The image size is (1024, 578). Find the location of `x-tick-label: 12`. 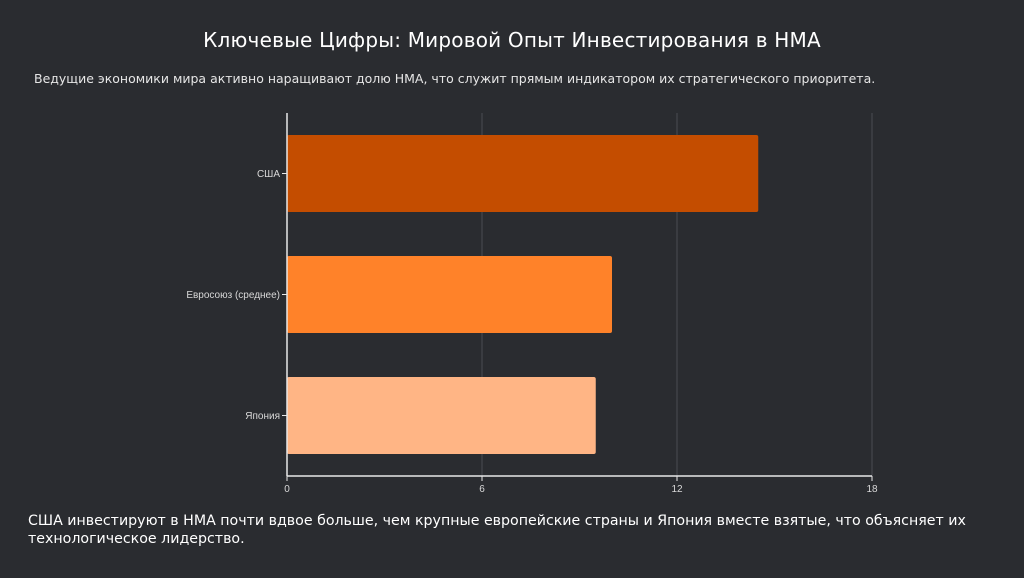

x-tick-label: 12 is located at coordinates (677, 489).